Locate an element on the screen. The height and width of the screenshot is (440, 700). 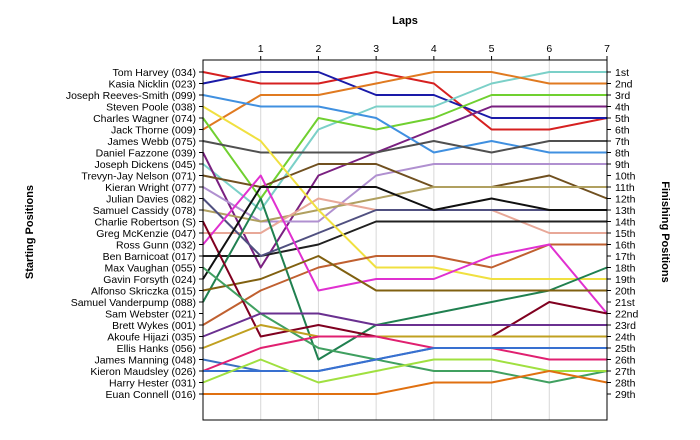
lap-number-label: 7 is located at coordinates (607, 49).